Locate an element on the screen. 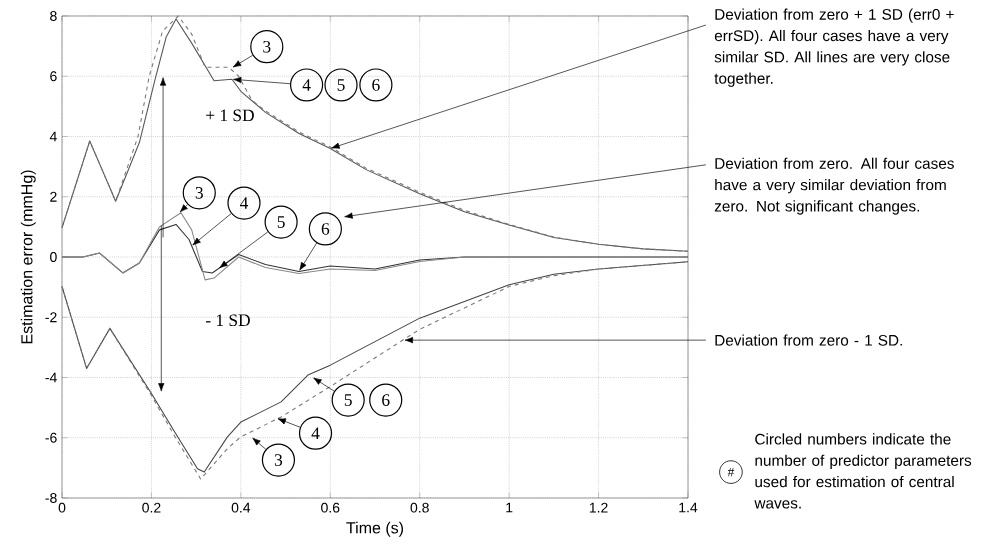 Image resolution: width=1003 pixels, height=552 pixels. annotation: Deviation from zero + 1 SD (err0 + errSD). All four cases have a very similar SD. All lines are very close together. is located at coordinates (834, 47).